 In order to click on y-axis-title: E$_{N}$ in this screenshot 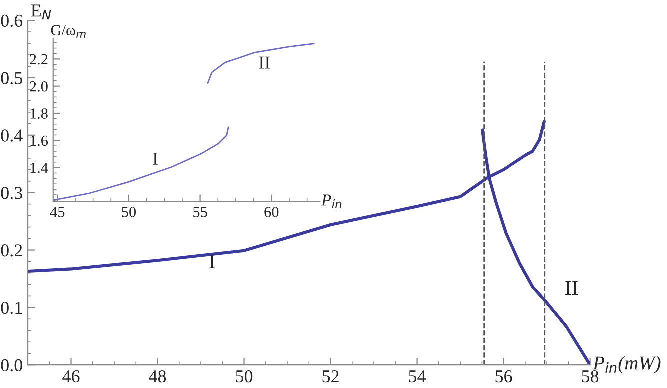, I will do `click(41, 12)`.